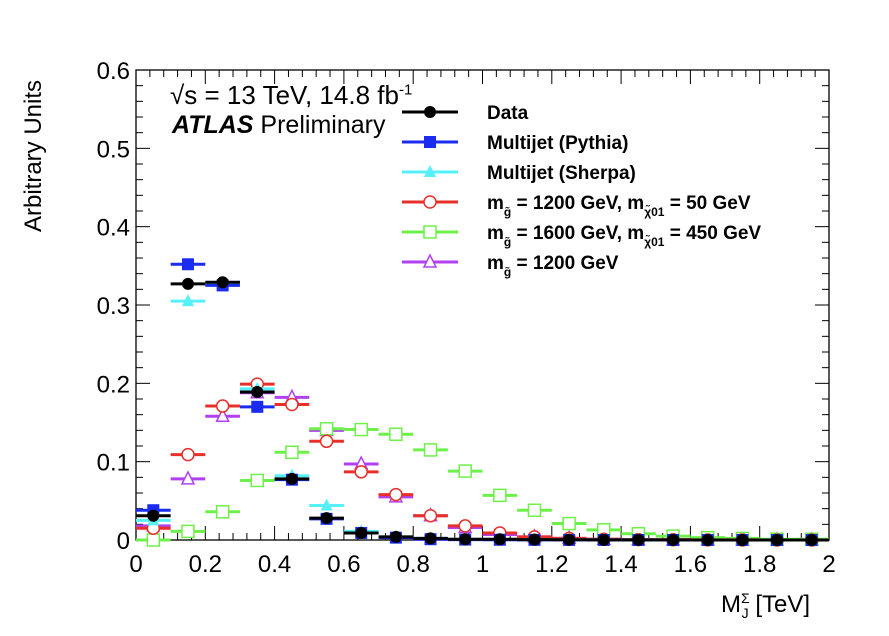 The height and width of the screenshot is (636, 889). What do you see at coordinates (113, 384) in the screenshot?
I see `y-tick-label: 0.2` at bounding box center [113, 384].